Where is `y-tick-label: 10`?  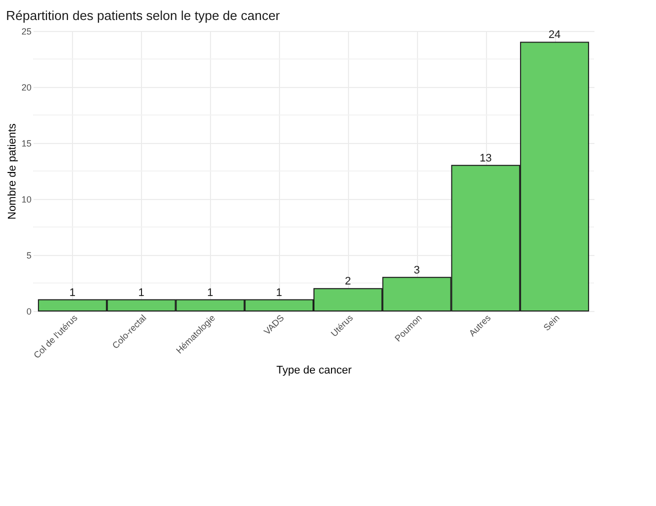
y-tick-label: 10 is located at coordinates (26, 199).